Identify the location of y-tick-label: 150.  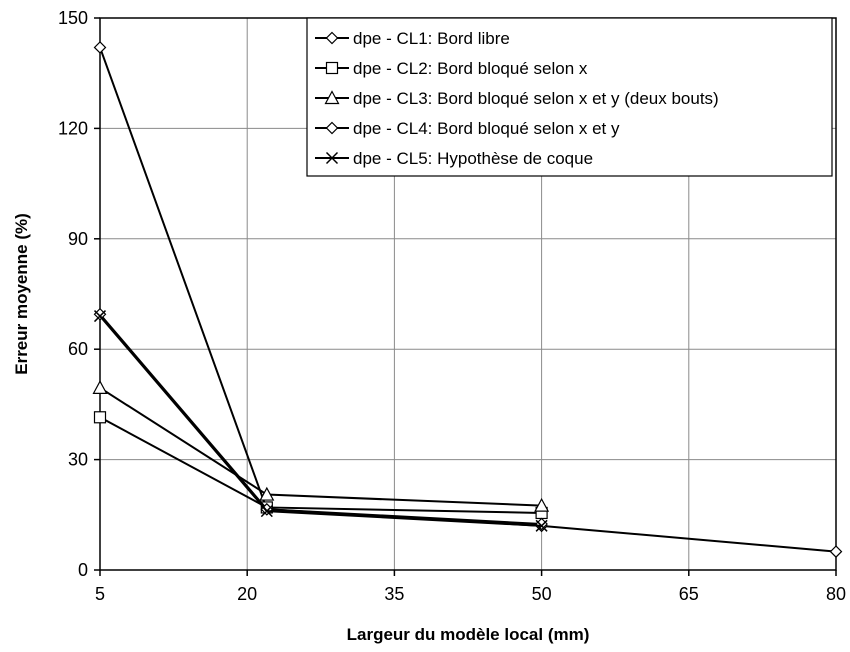
(73, 18).